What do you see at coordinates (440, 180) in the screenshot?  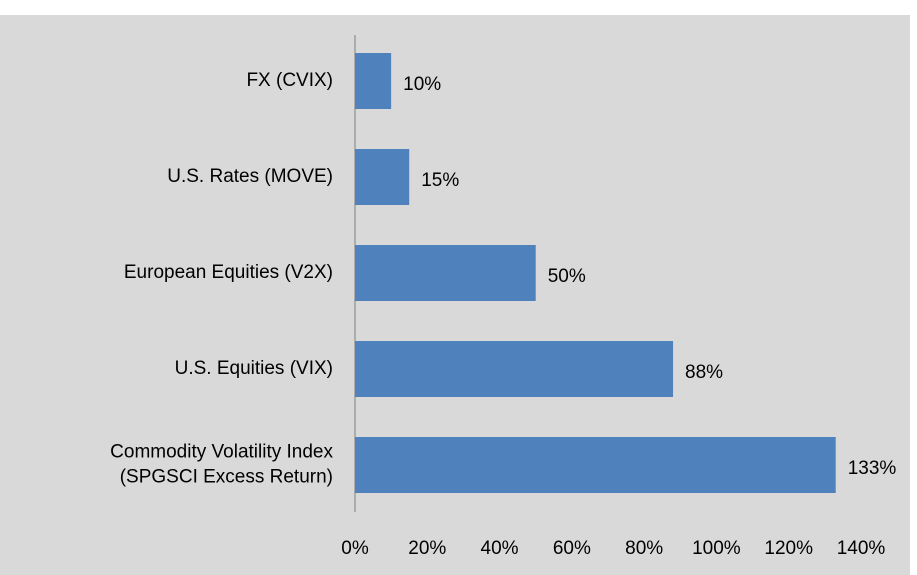 I see `value-label: 15%` at bounding box center [440, 180].